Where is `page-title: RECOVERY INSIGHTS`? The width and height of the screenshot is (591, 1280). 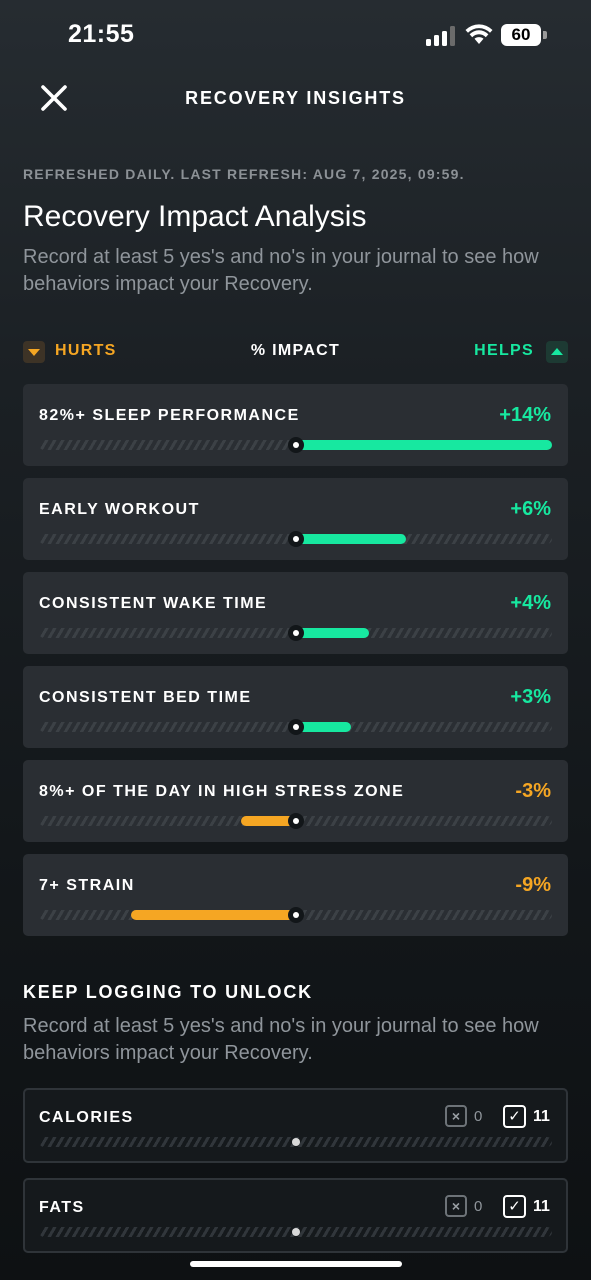
page-title: RECOVERY INSIGHTS is located at coordinates (295, 98).